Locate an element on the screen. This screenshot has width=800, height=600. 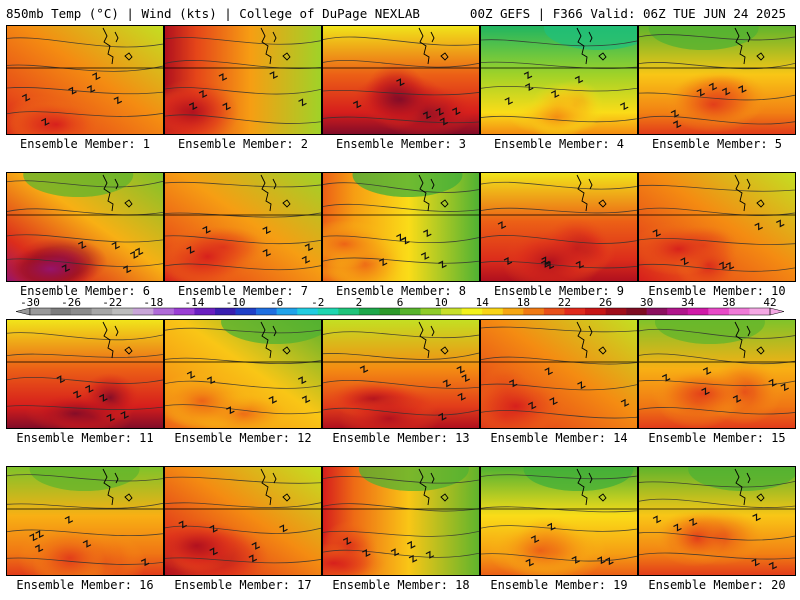
ensemble-member-label: Ensemble Member: 5 is located at coordinates (717, 144).